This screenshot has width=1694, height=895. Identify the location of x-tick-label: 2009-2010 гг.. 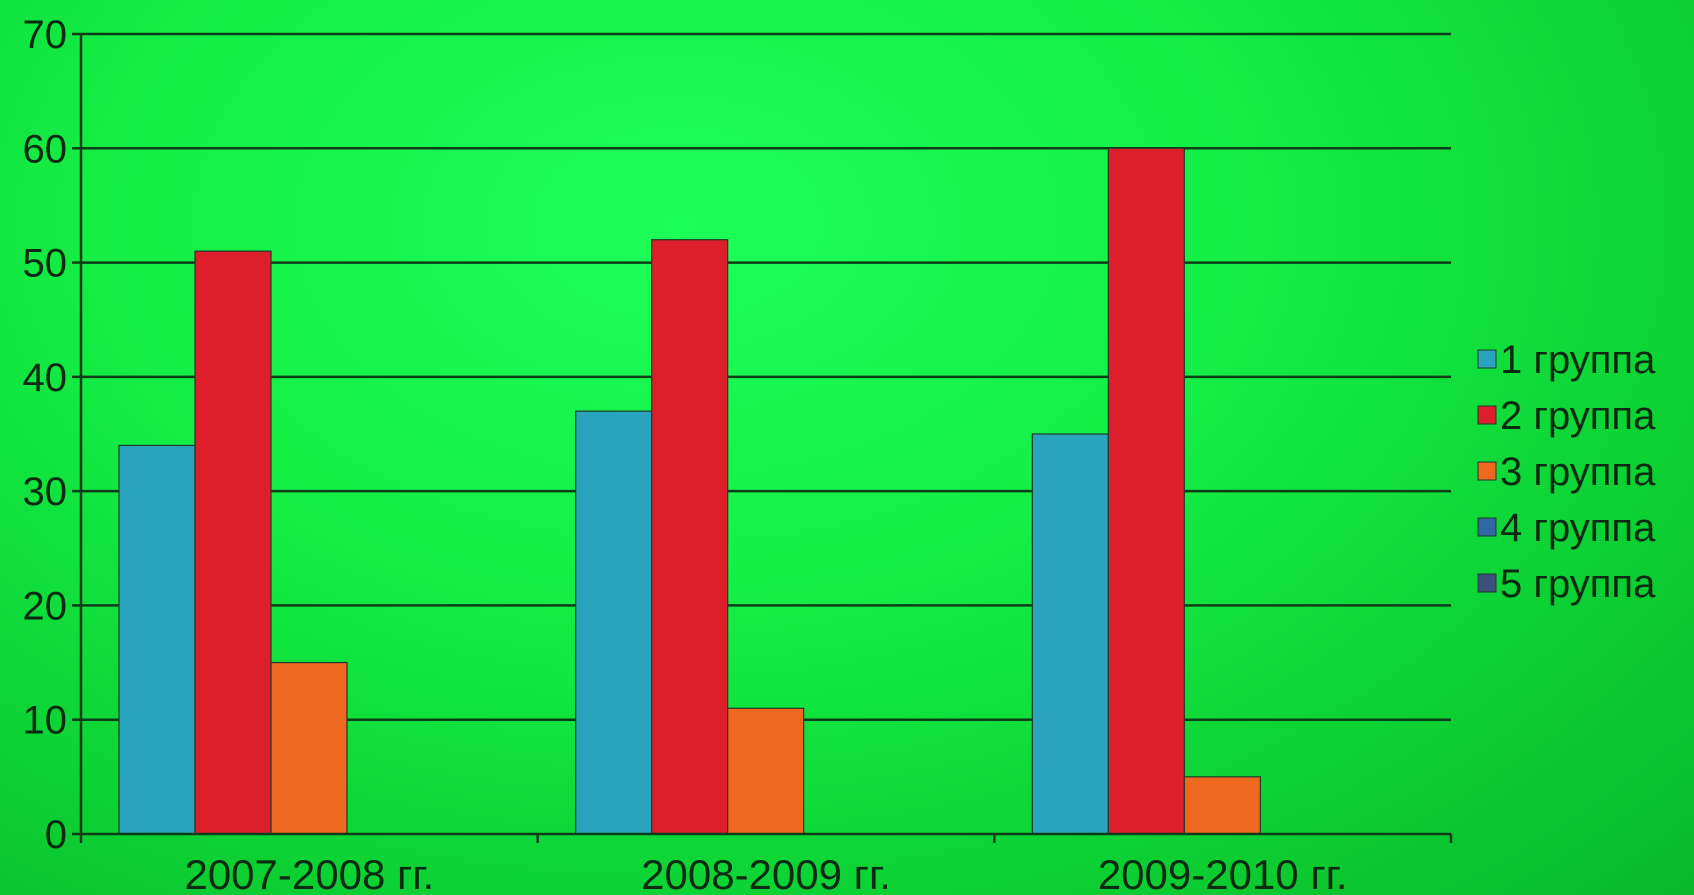
(1223, 873).